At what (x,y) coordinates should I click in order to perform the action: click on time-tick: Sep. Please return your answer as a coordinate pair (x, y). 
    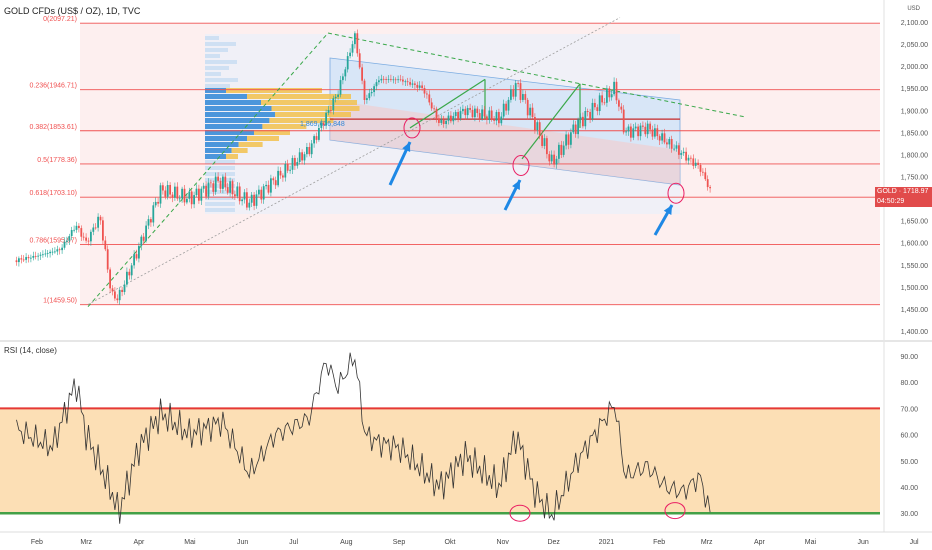
    Looking at the image, I should click on (399, 542).